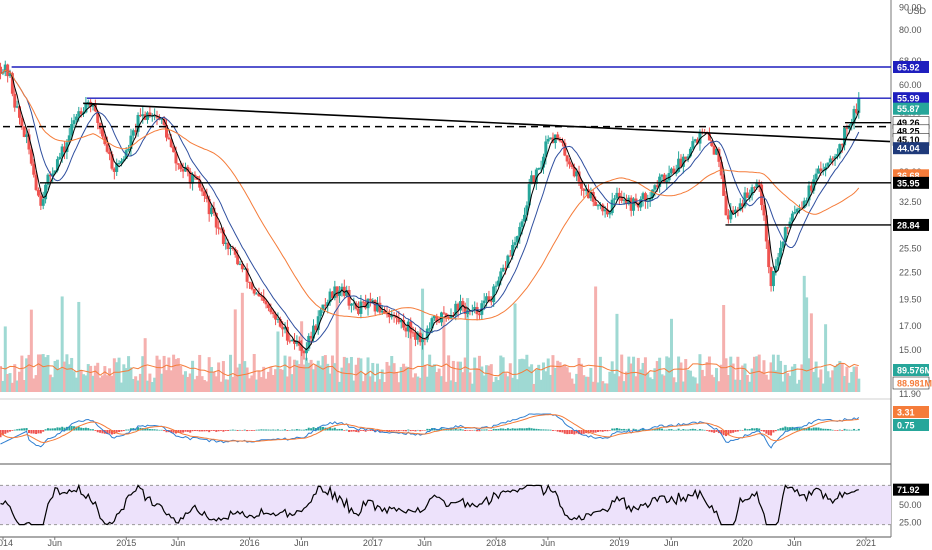  What do you see at coordinates (6, 543) in the screenshot?
I see `time-tick-label: 2014` at bounding box center [6, 543].